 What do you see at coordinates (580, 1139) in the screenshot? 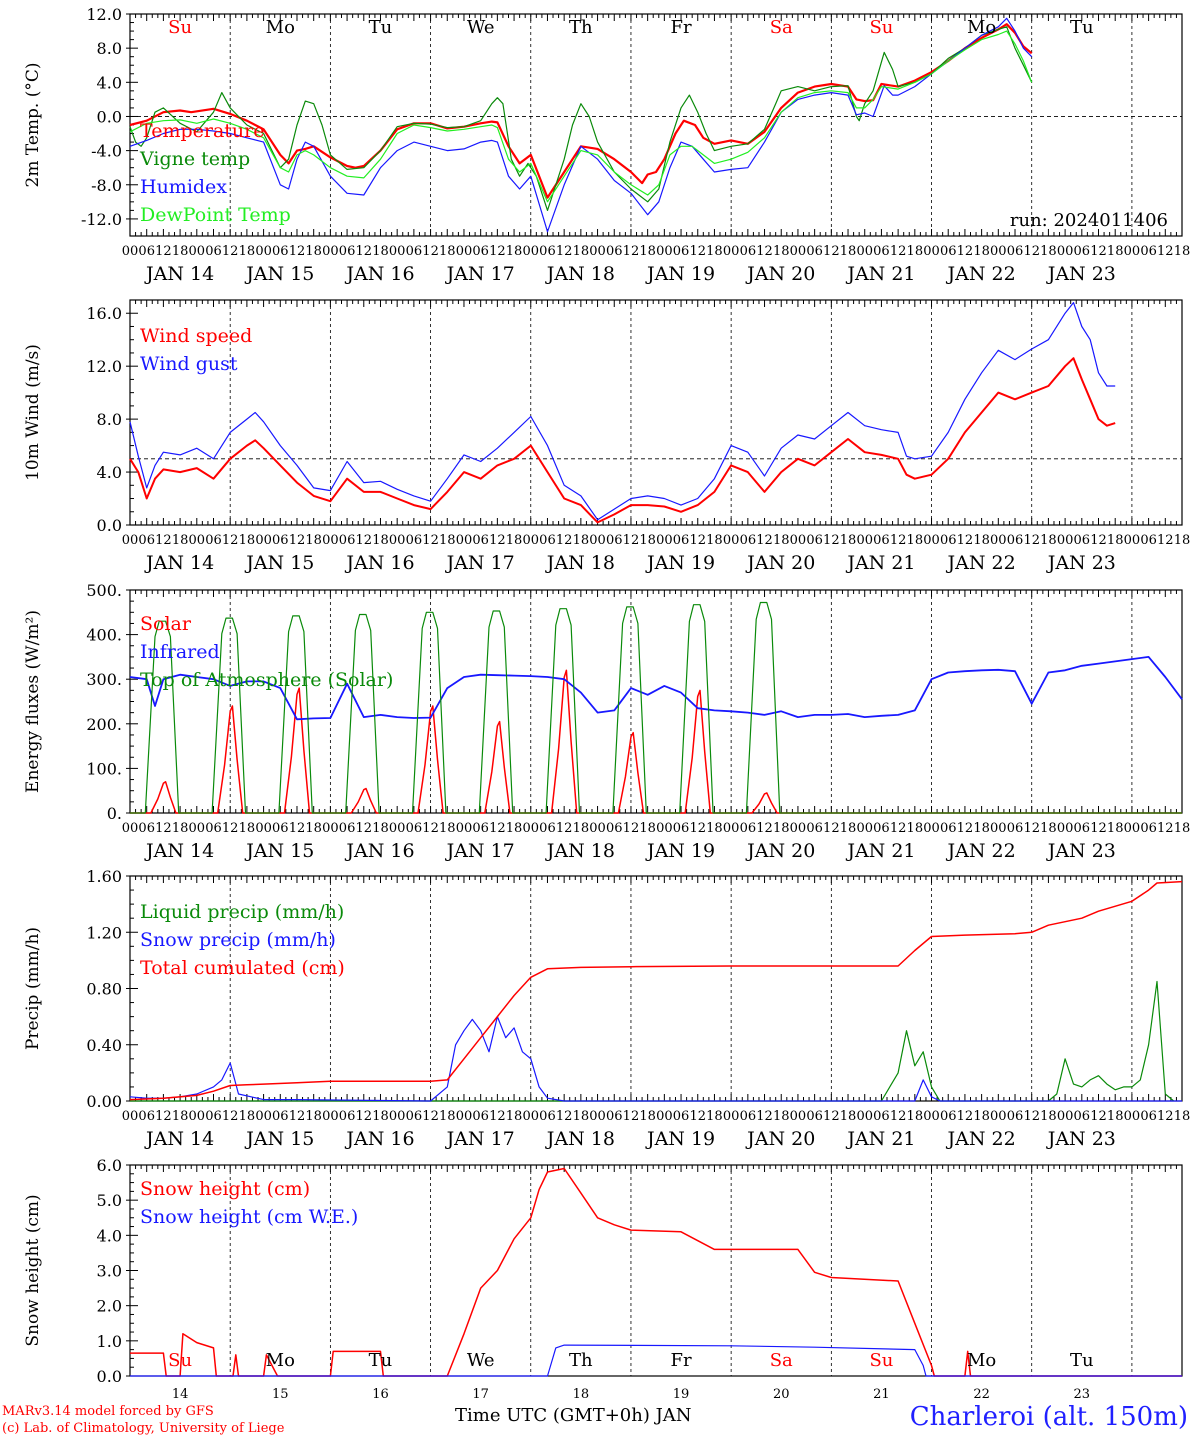
I see `panel-4-date-label: JAN 18` at bounding box center [580, 1139].